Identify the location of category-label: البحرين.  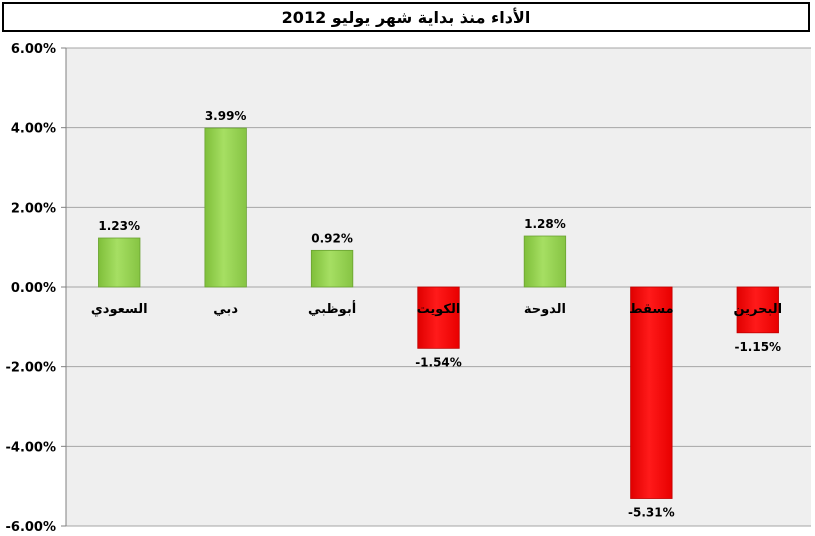
(757, 309).